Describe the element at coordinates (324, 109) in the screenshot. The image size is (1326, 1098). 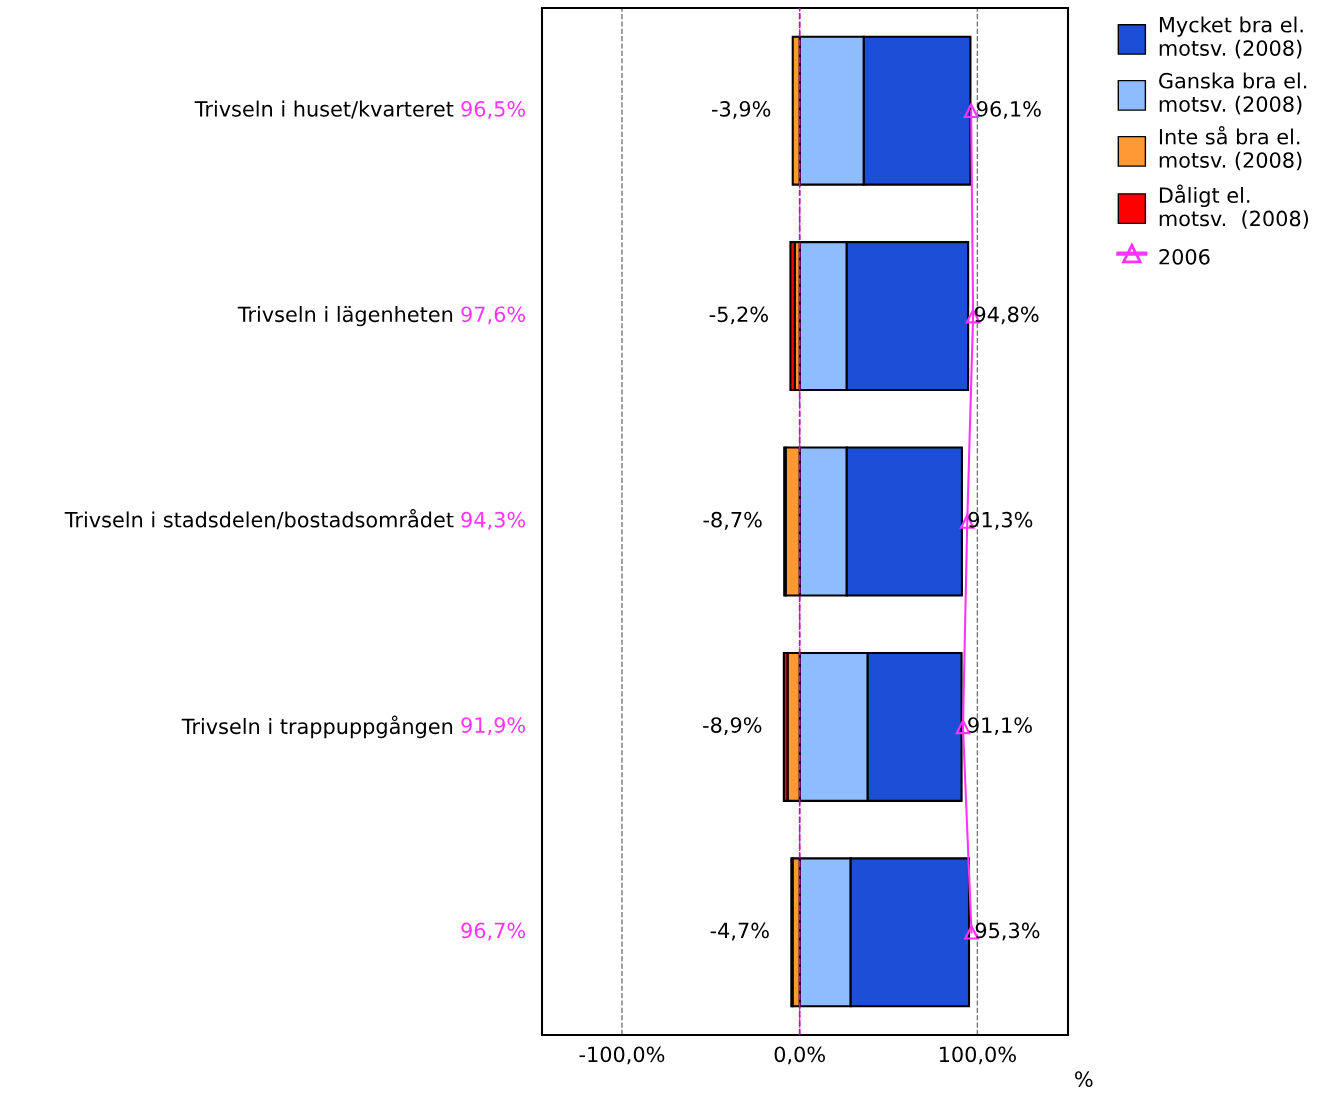
I see `y-tick-label: Trivseln i huset/kvarteret` at that location.